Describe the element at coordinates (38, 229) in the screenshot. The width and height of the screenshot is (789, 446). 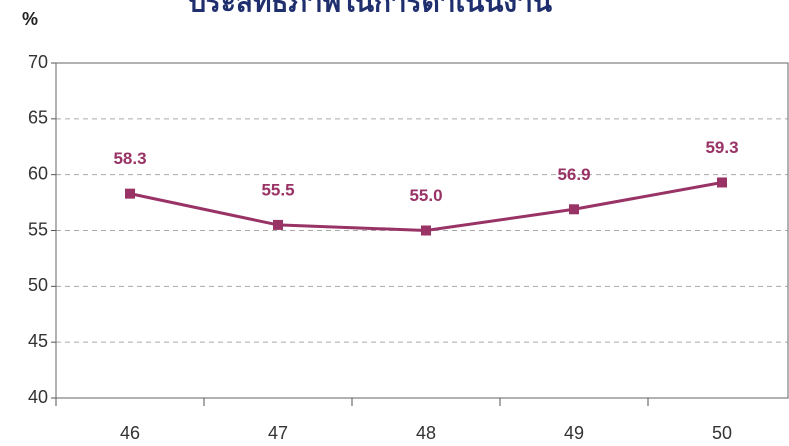
I see `y-tick-label: 55` at that location.